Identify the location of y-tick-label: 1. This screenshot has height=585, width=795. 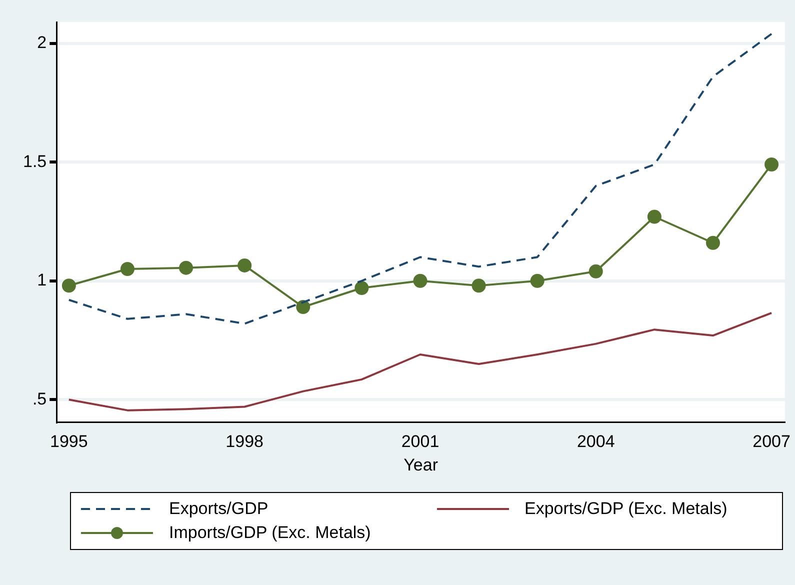
(42, 280).